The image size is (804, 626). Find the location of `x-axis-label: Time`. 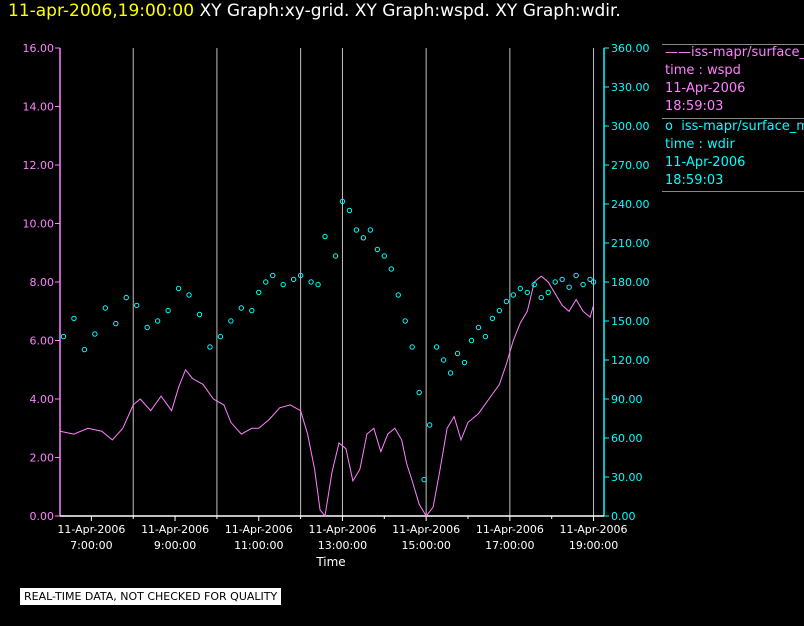

x-axis-label: Time is located at coordinates (330, 562).